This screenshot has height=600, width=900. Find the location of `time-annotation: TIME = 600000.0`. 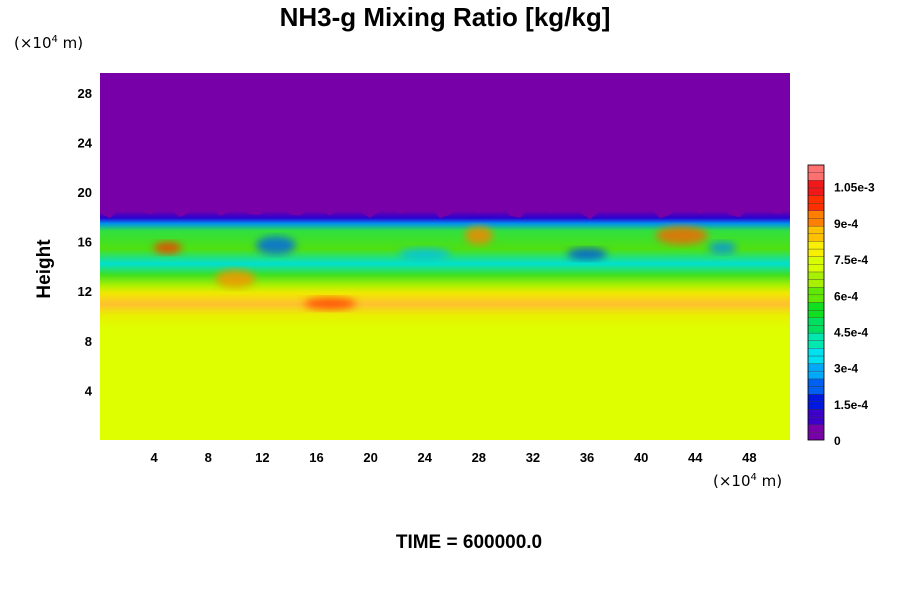

time-annotation: TIME = 600000.0 is located at coordinates (469, 542).